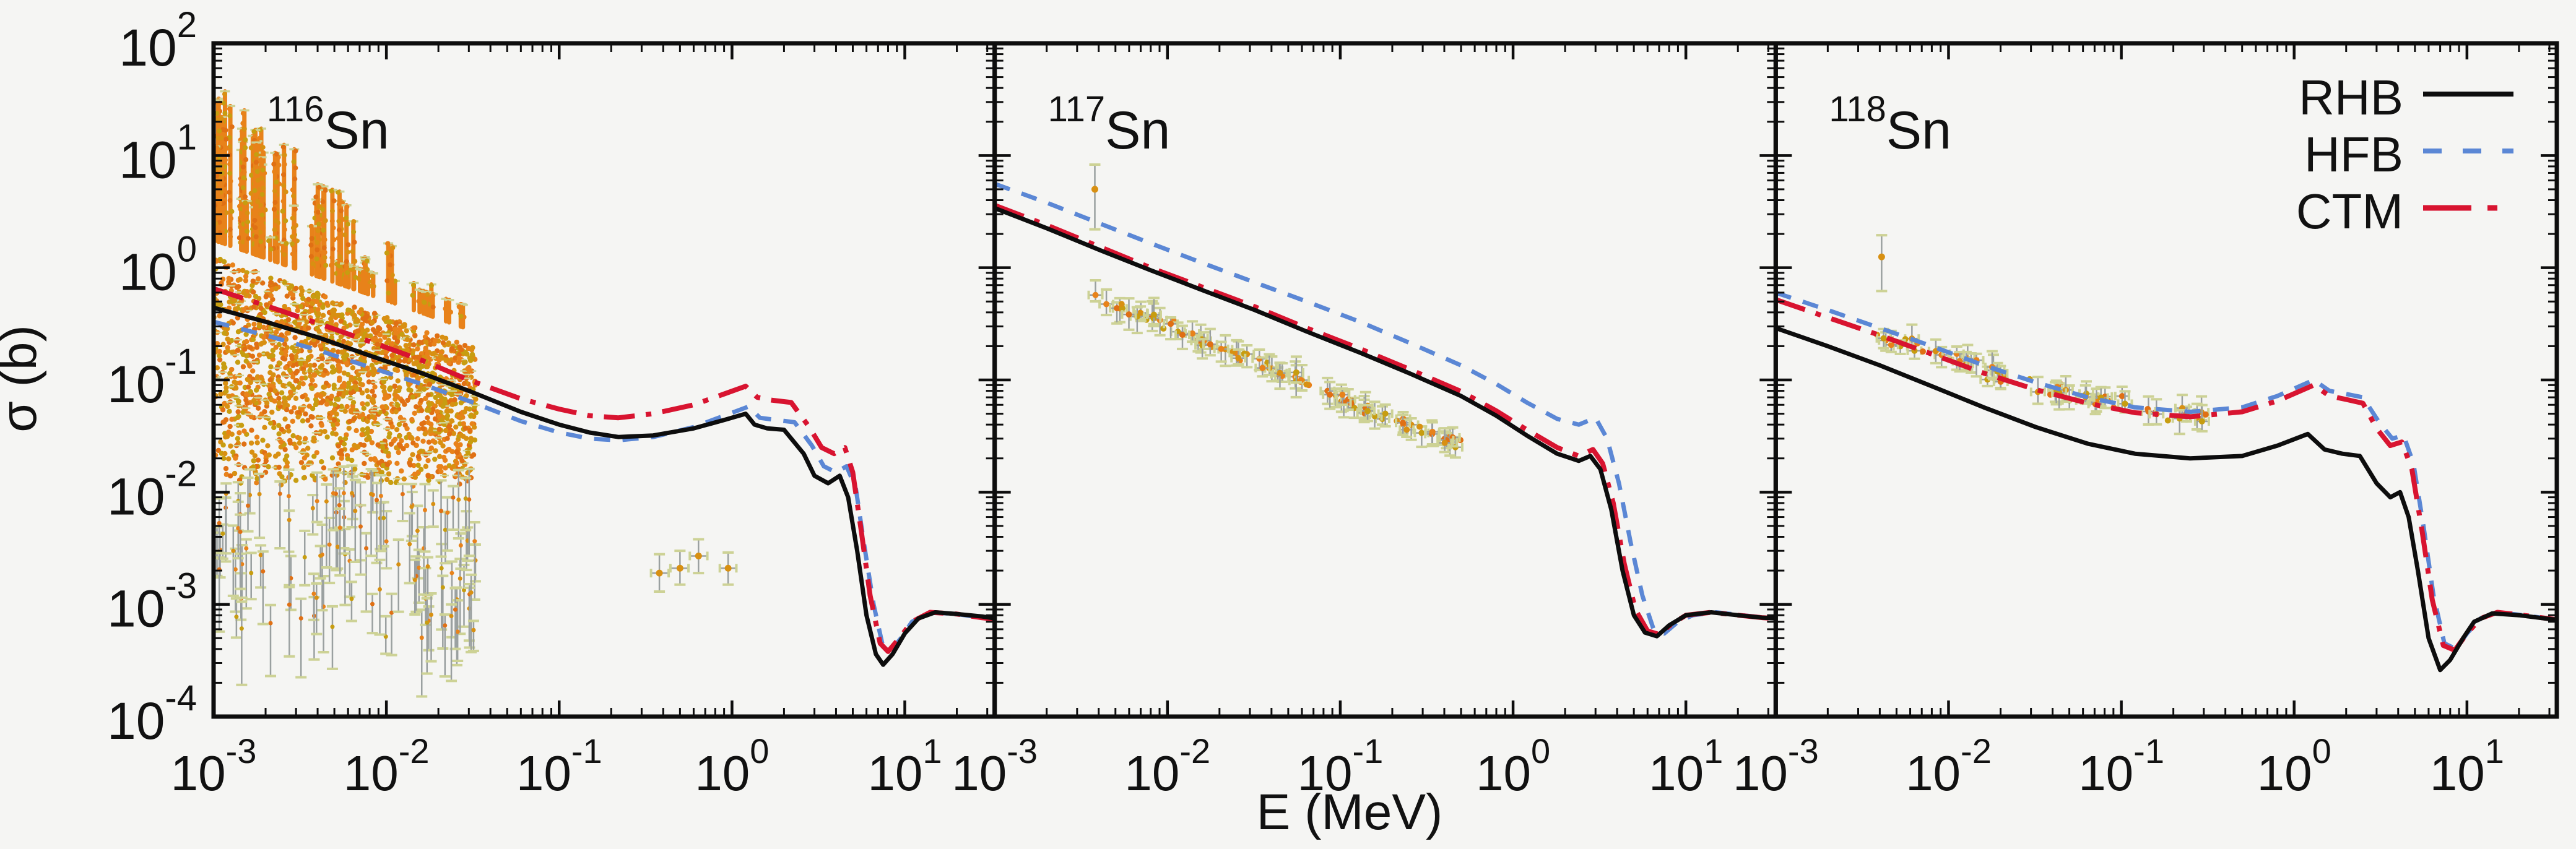 Image resolution: width=2576 pixels, height=849 pixels. What do you see at coordinates (2353, 154) in the screenshot?
I see `legend-label-hfb: HFB` at bounding box center [2353, 154].